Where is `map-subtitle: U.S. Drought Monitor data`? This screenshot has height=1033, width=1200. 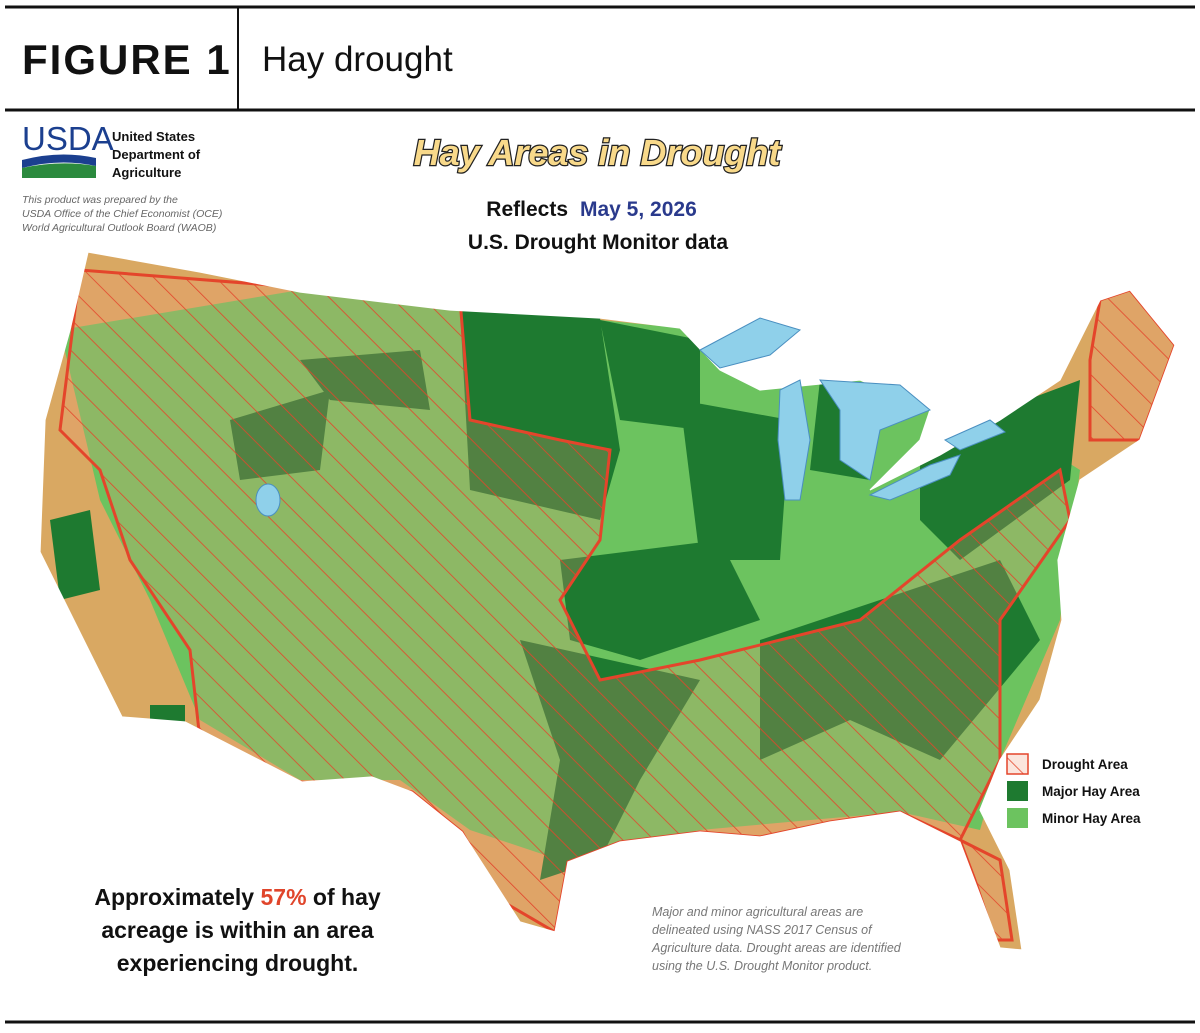
map-subtitle: U.S. Drought Monitor data is located at coordinates (598, 242).